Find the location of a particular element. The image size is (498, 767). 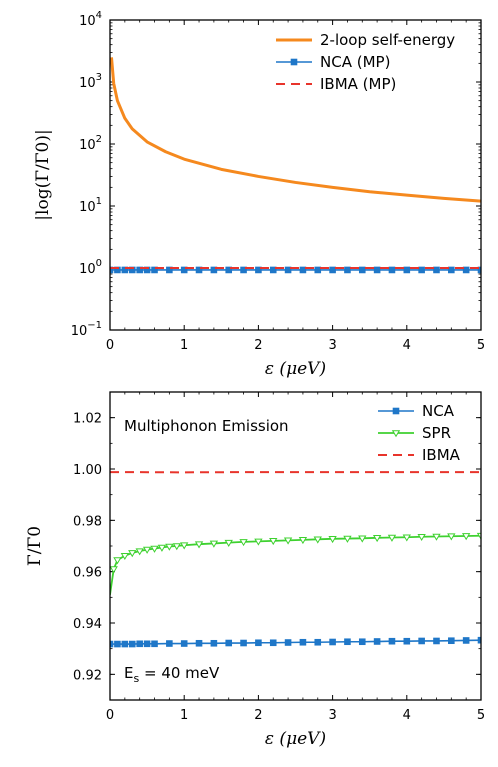

series-line-nca is located at coordinates (295, 642).